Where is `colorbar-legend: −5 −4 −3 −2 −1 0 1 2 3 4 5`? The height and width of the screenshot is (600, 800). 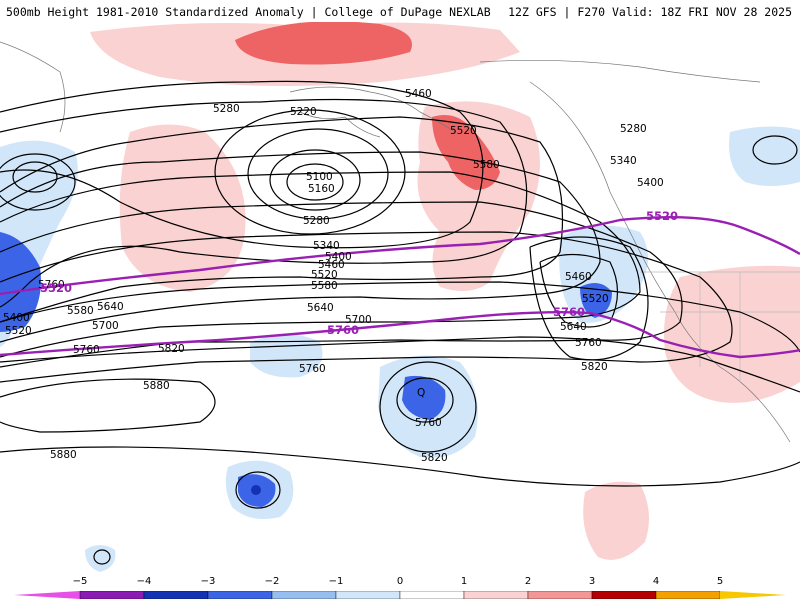
colorbar-legend: −5 −4 −3 −2 −1 0 1 2 3 4 5 is located at coordinates (400, 587).